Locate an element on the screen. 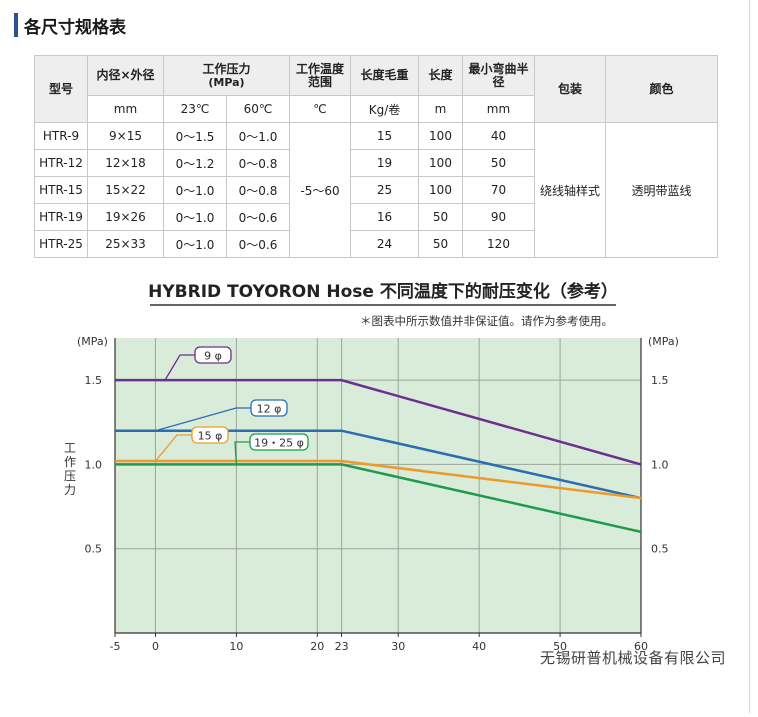 The width and height of the screenshot is (758, 717). x-tick-label: 30 is located at coordinates (398, 646).